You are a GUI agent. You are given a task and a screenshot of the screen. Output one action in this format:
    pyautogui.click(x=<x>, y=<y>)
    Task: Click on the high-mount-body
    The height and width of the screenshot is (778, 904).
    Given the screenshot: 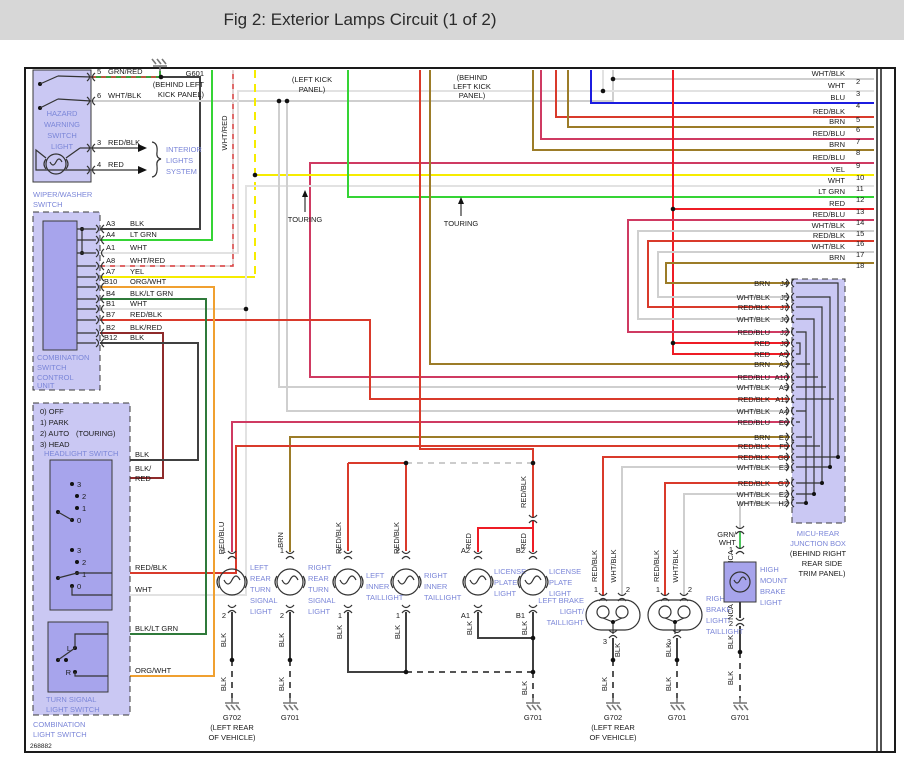 What is the action you would take?
    pyautogui.click(x=740, y=582)
    